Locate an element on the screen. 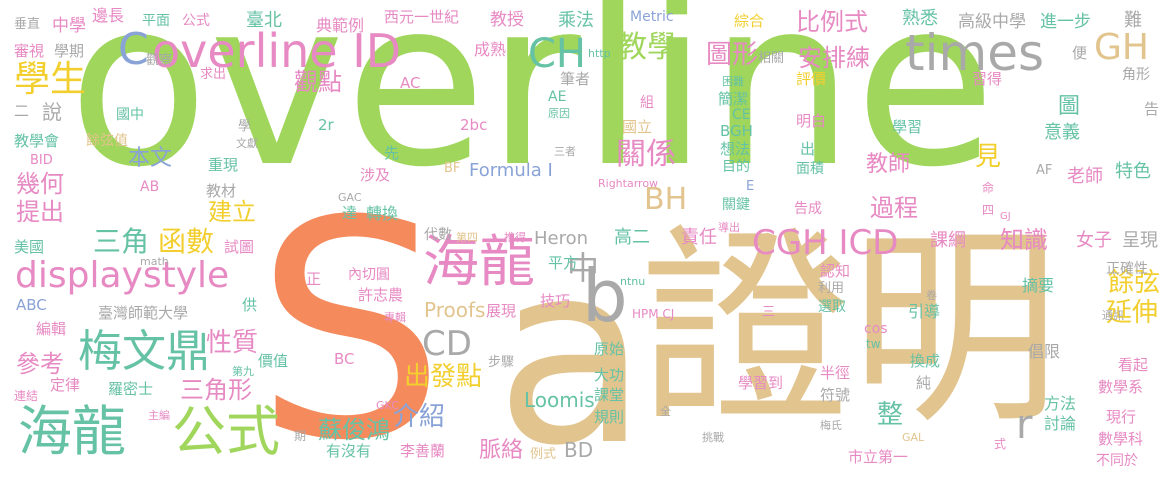 The image size is (1175, 482). word-proofs: Proofs is located at coordinates (455, 310).